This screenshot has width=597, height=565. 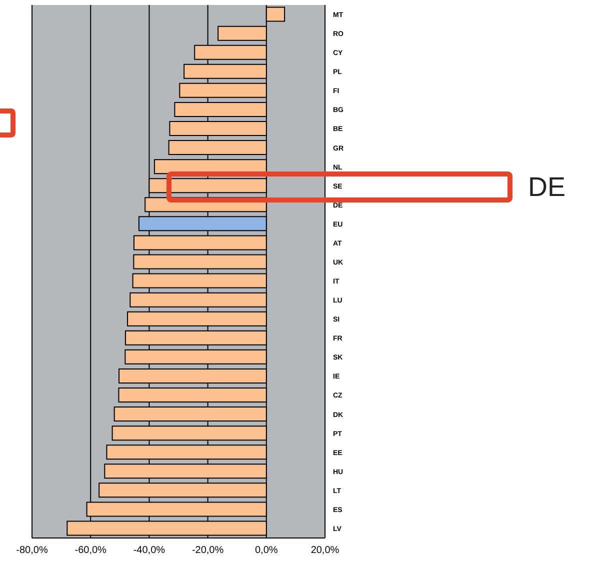 I want to click on x-tick-label: -40,0%, so click(x=149, y=550).